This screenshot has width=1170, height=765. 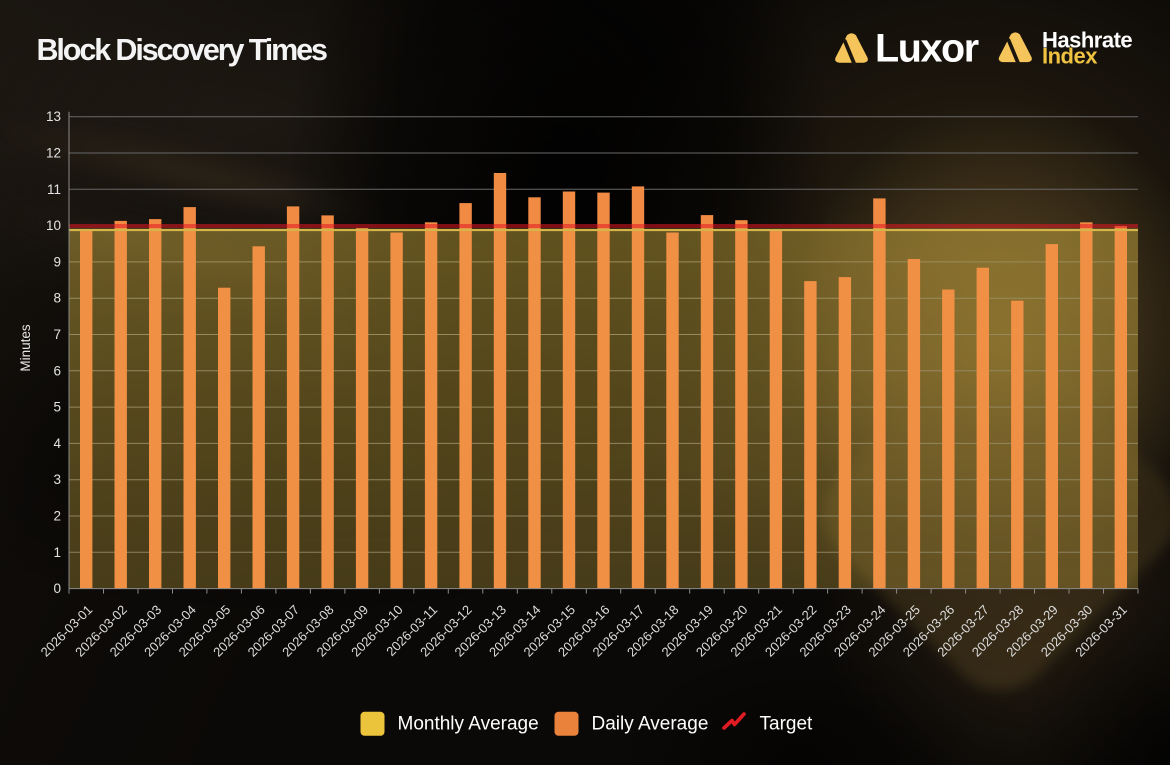 What do you see at coordinates (54, 189) in the screenshot?
I see `svg-text: 11` at bounding box center [54, 189].